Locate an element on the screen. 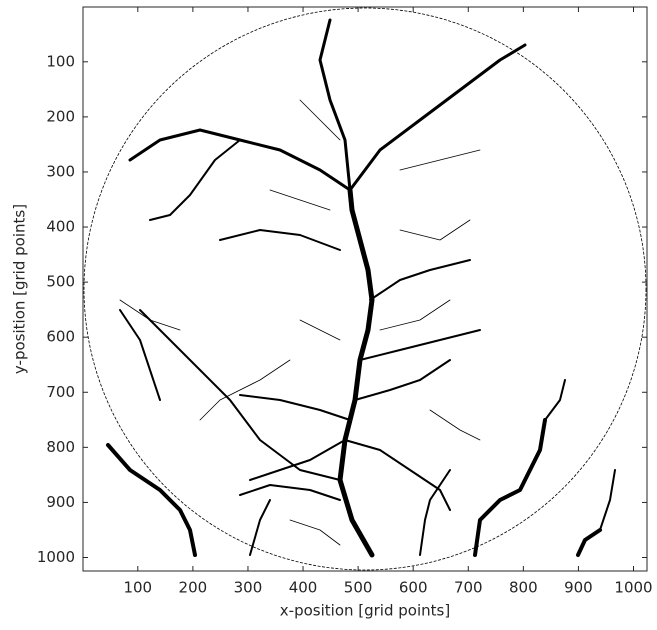  y-tick-label: 1000 is located at coordinates (56, 557).